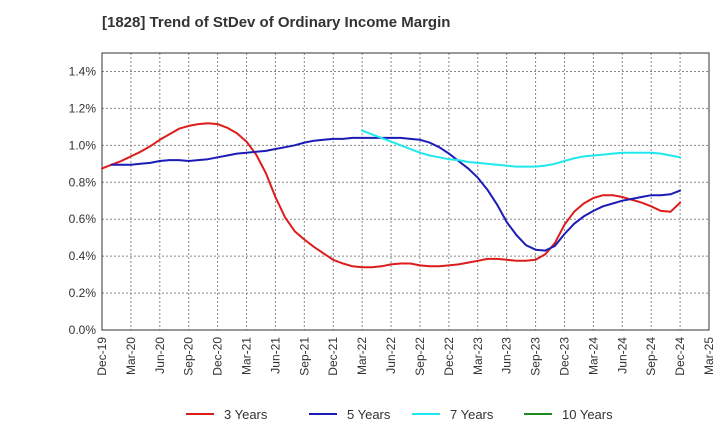 The image size is (720, 440). Describe the element at coordinates (709, 356) in the screenshot. I see `x-tick-label: Mar-25` at that location.